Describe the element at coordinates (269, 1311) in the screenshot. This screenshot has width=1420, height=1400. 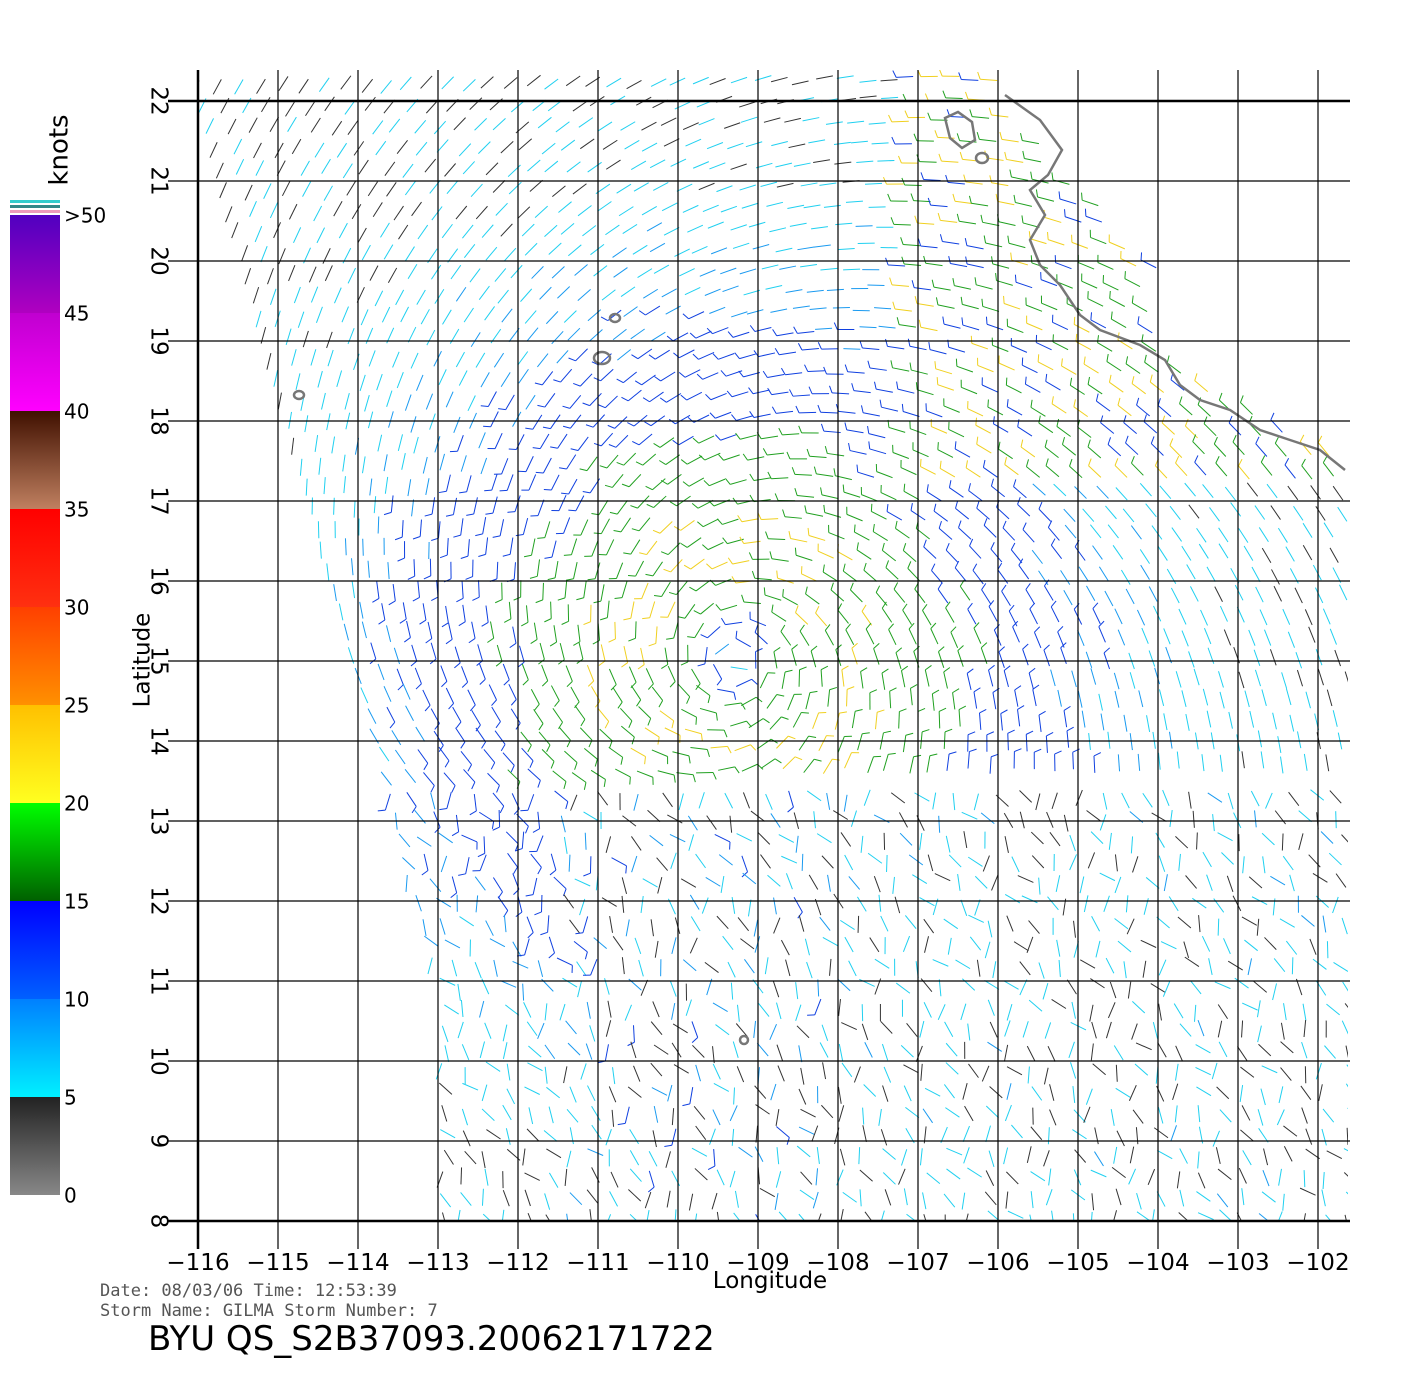
I see `info-storm: Storm Name: GILMA Storm Number: 7` at that location.